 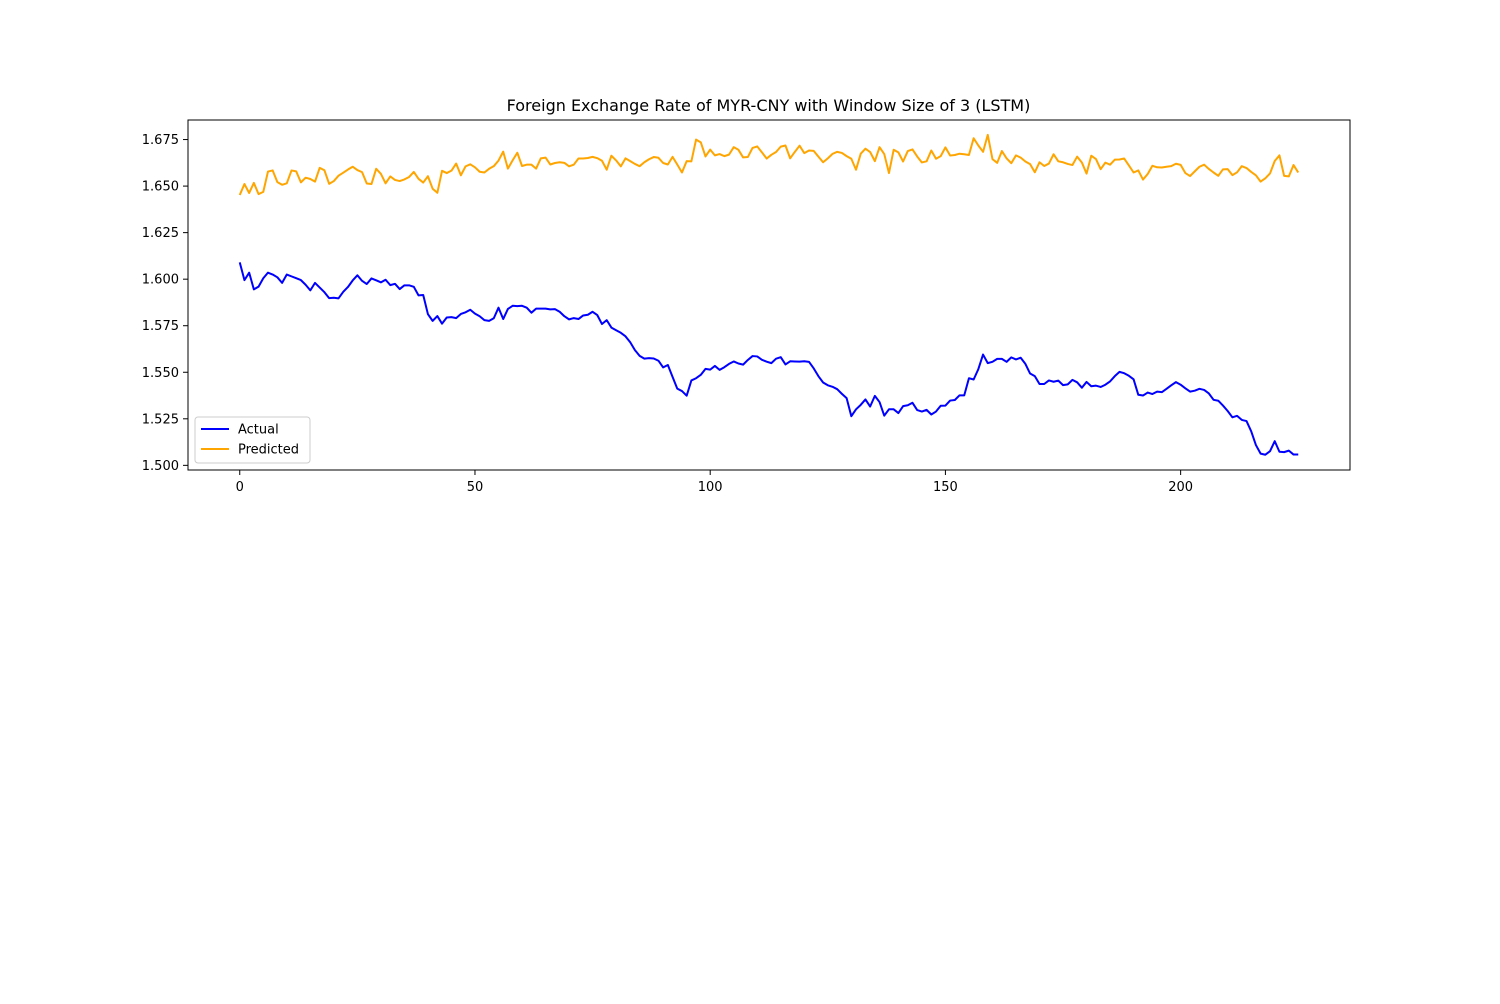 I want to click on series-line-predicted, so click(x=769, y=164).